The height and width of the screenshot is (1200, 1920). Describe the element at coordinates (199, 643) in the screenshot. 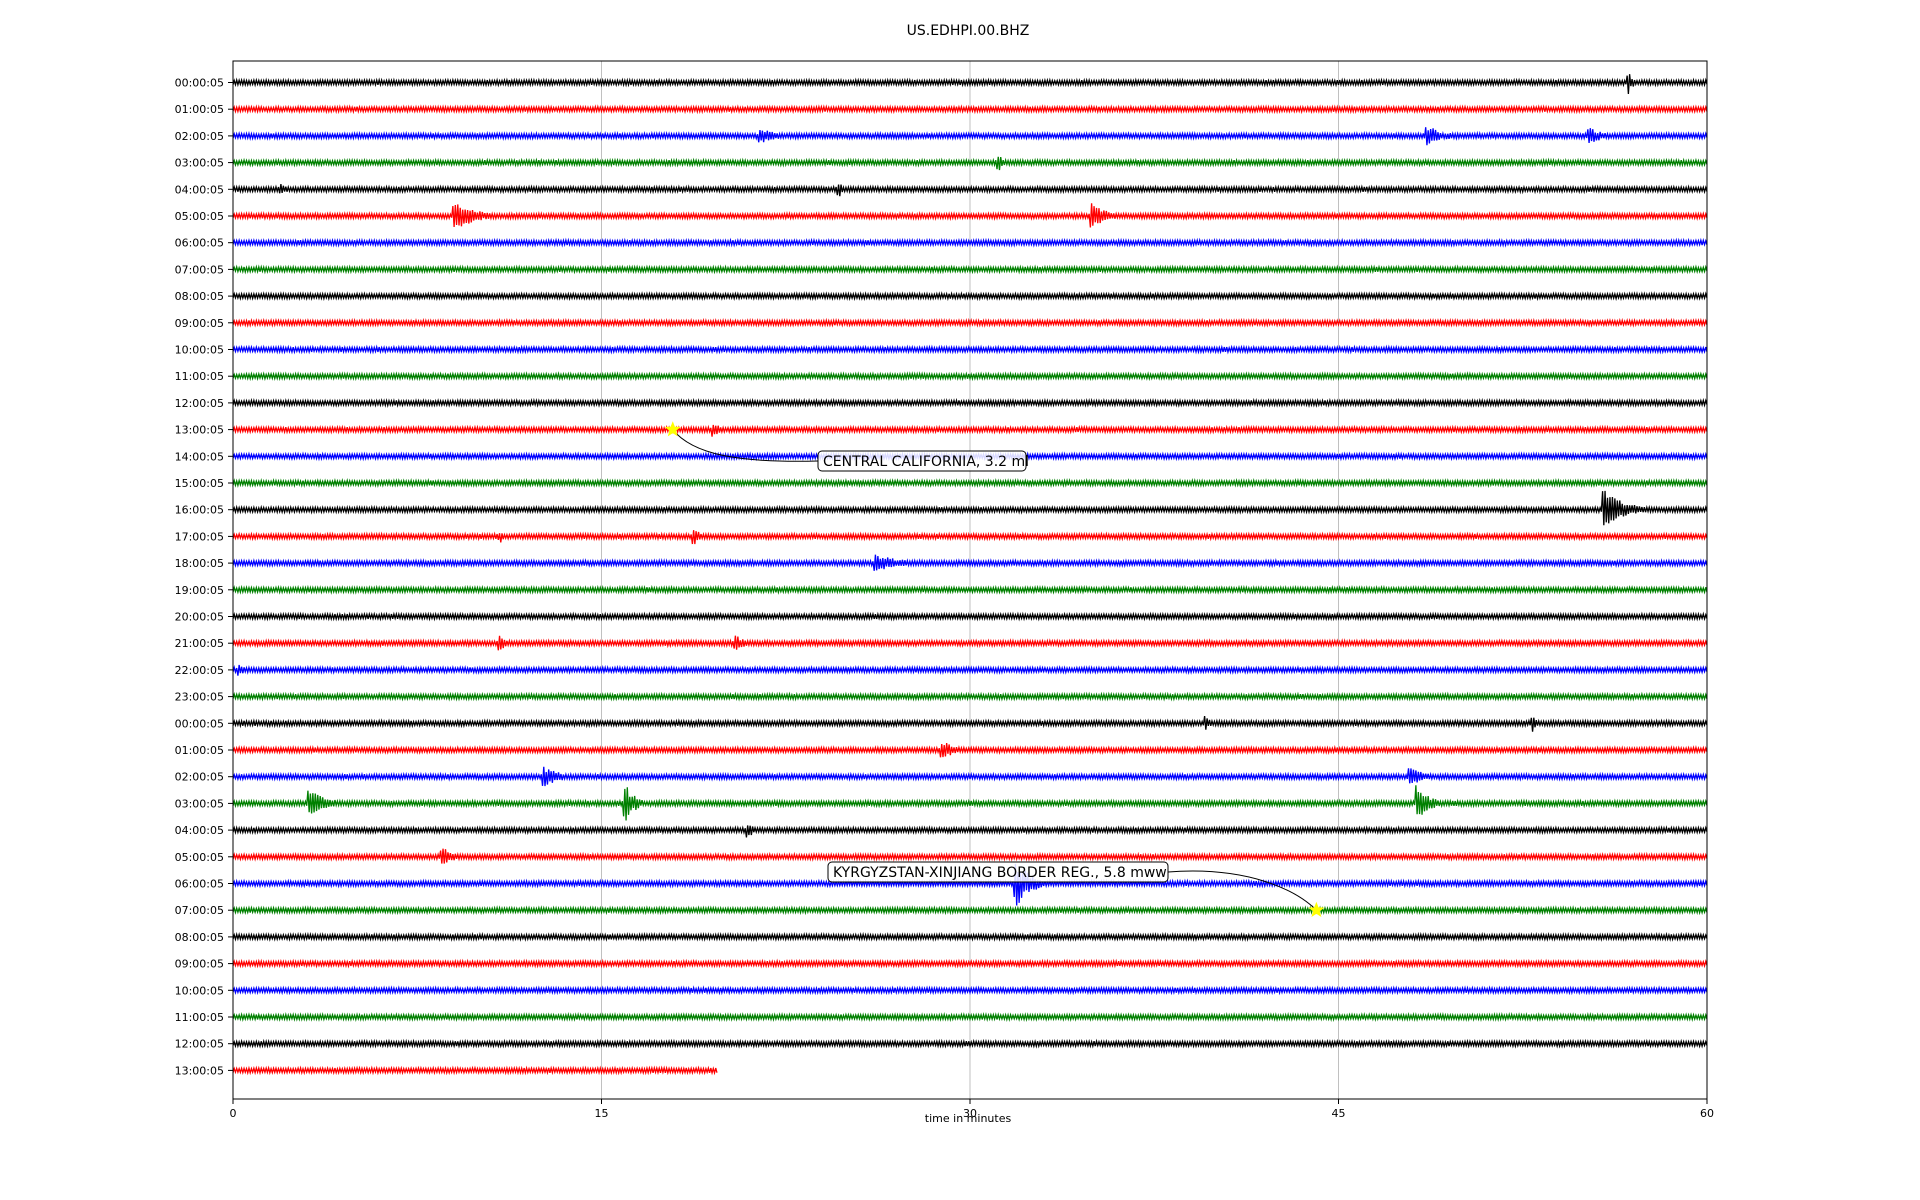

I see `row-label: 21:00:05` at that location.